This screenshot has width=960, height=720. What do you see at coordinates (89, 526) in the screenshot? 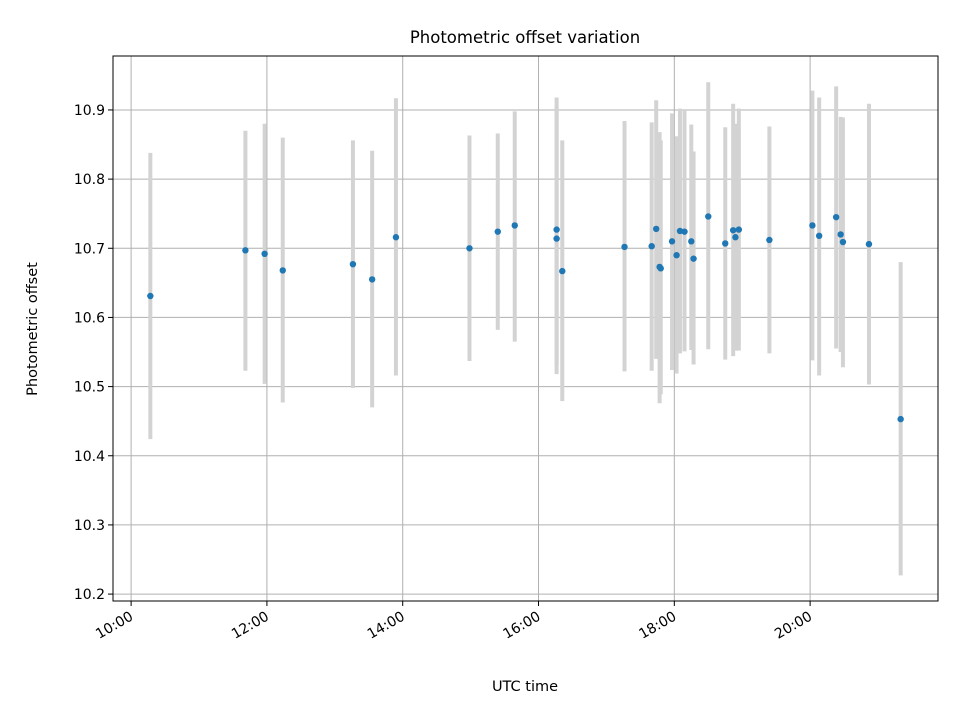
I see `y-tick-label: 10.3` at bounding box center [89, 526].